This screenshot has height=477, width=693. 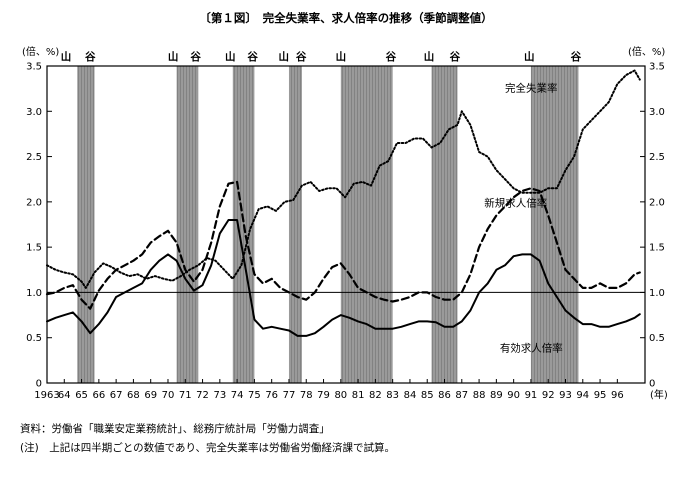 What do you see at coordinates (496, 395) in the screenshot?
I see `x-tick-label: 89` at bounding box center [496, 395].